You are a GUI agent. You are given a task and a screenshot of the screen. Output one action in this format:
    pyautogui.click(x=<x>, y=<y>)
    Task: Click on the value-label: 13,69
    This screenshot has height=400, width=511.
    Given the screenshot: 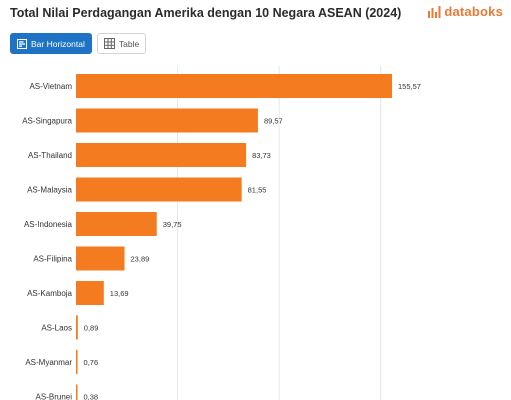 What is the action you would take?
    pyautogui.click(x=119, y=293)
    